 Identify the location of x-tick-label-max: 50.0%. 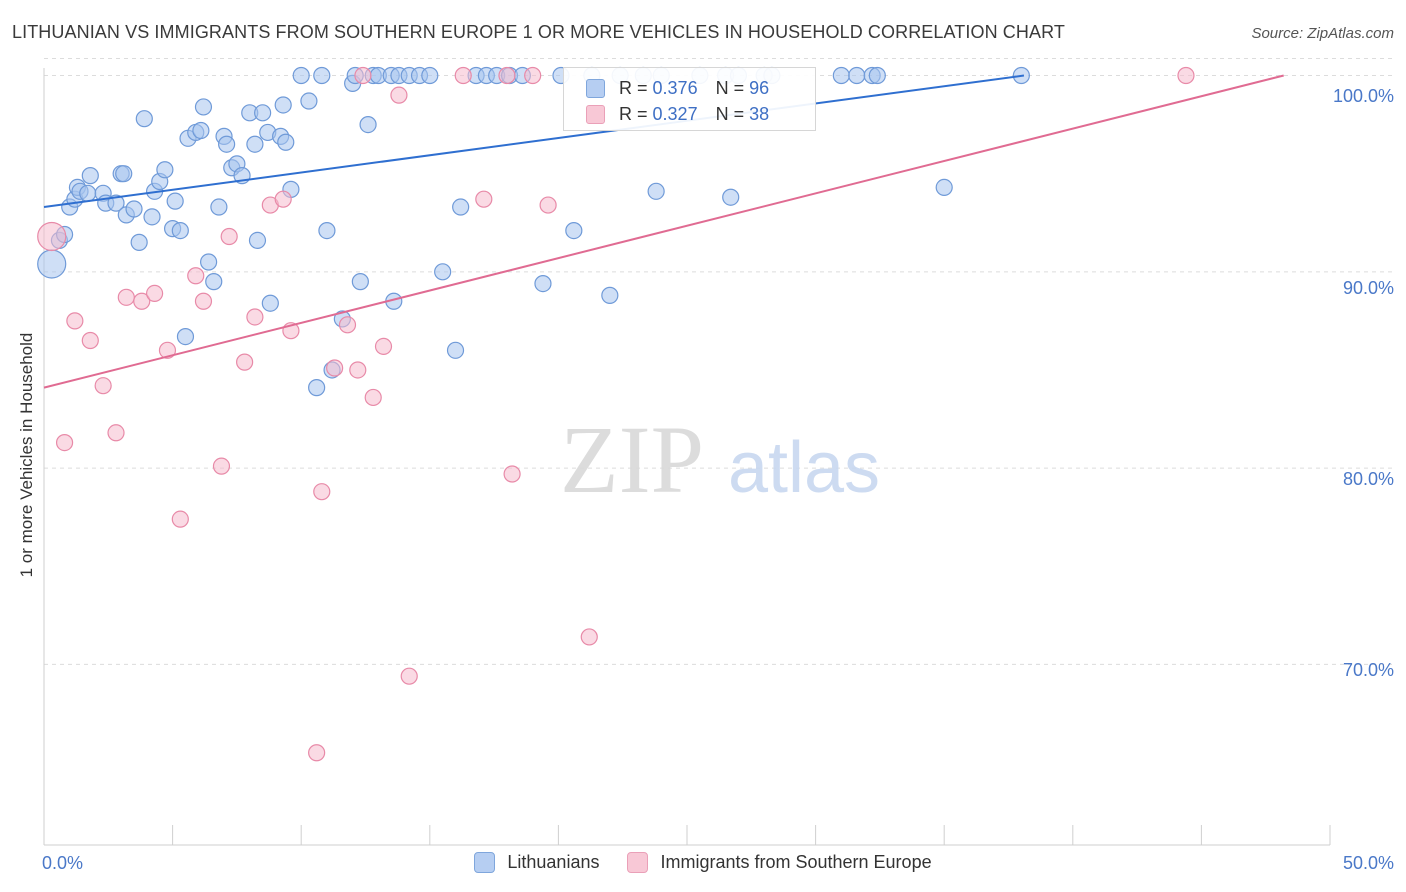
(1368, 863).